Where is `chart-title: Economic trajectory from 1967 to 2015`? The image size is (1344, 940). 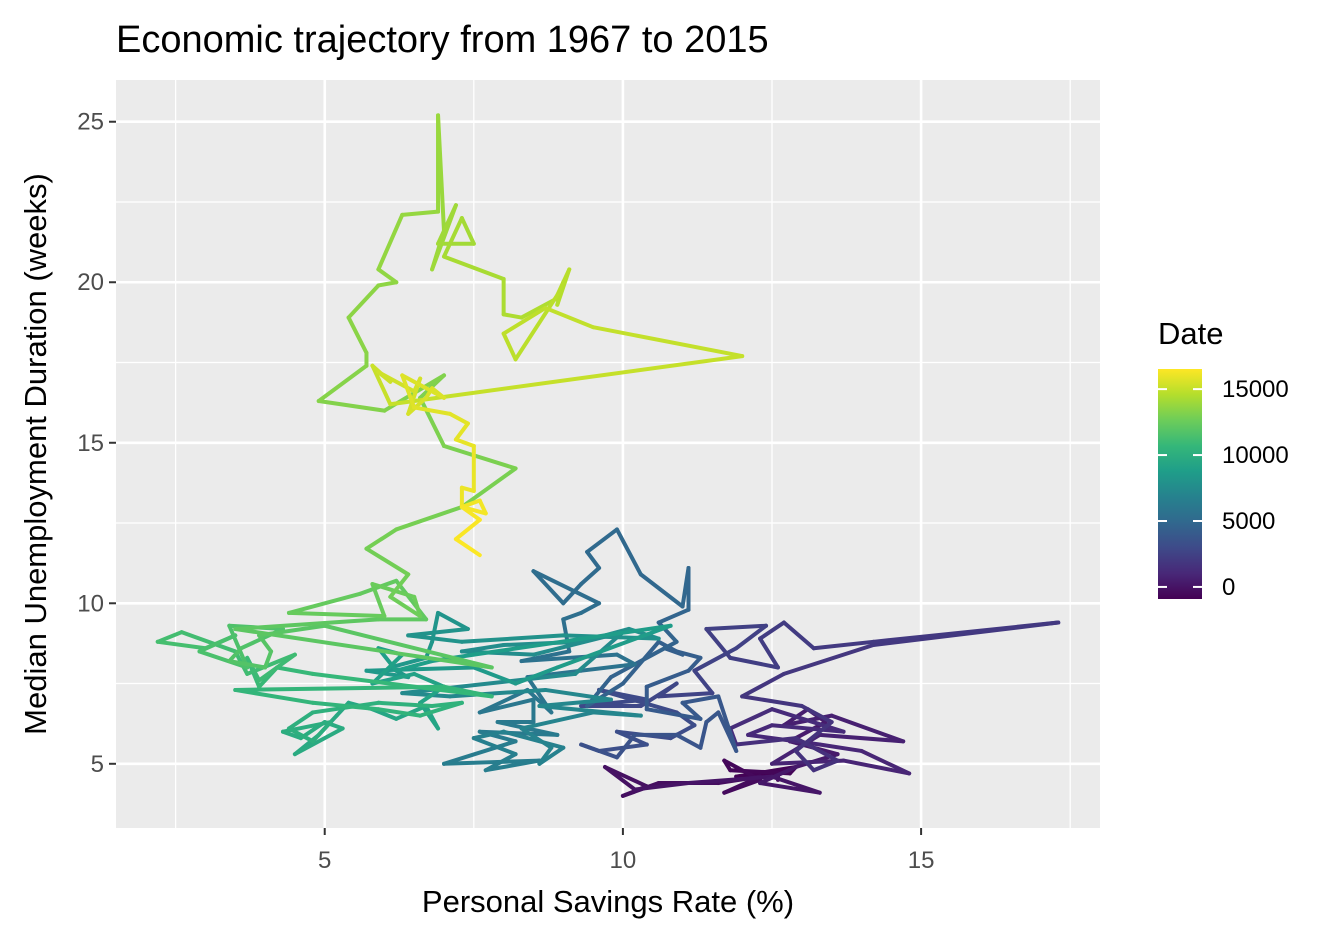
chart-title: Economic trajectory from 1967 to 2015 is located at coordinates (442, 40).